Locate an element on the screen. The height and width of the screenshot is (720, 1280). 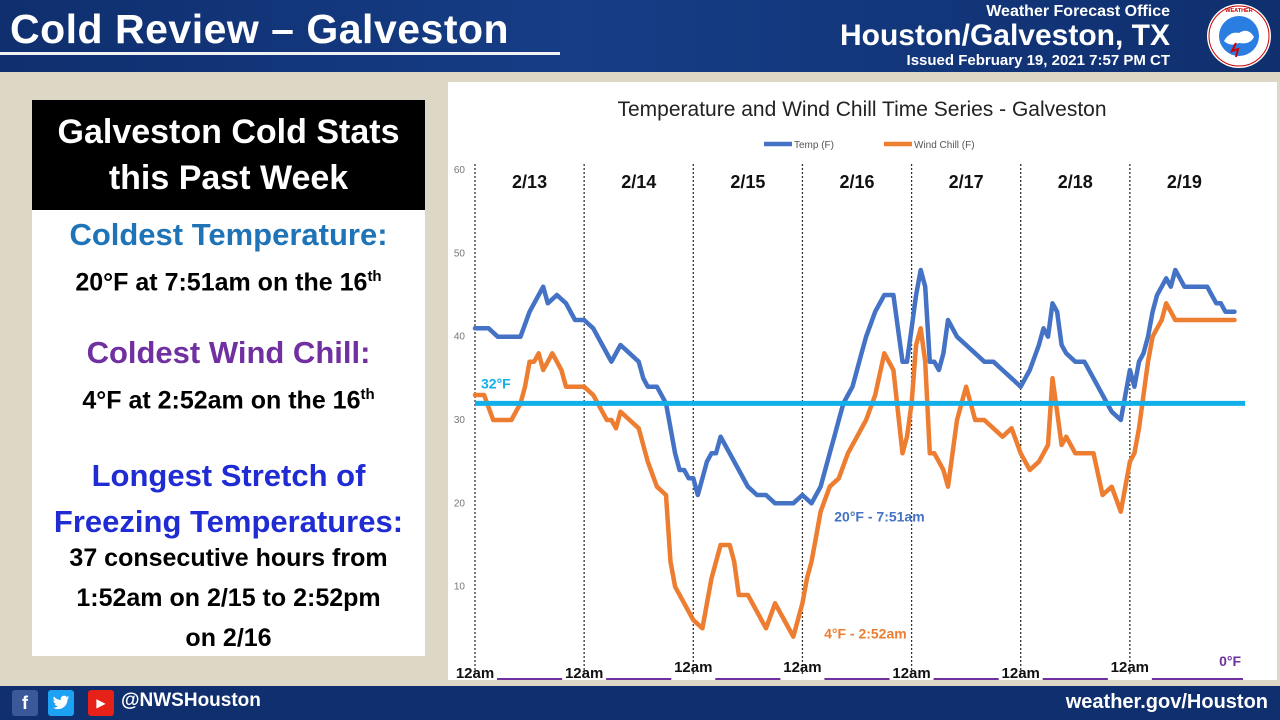
footer-bar: f ▶ @NWSHouston weather.gov/Houston is located at coordinates (640, 703).